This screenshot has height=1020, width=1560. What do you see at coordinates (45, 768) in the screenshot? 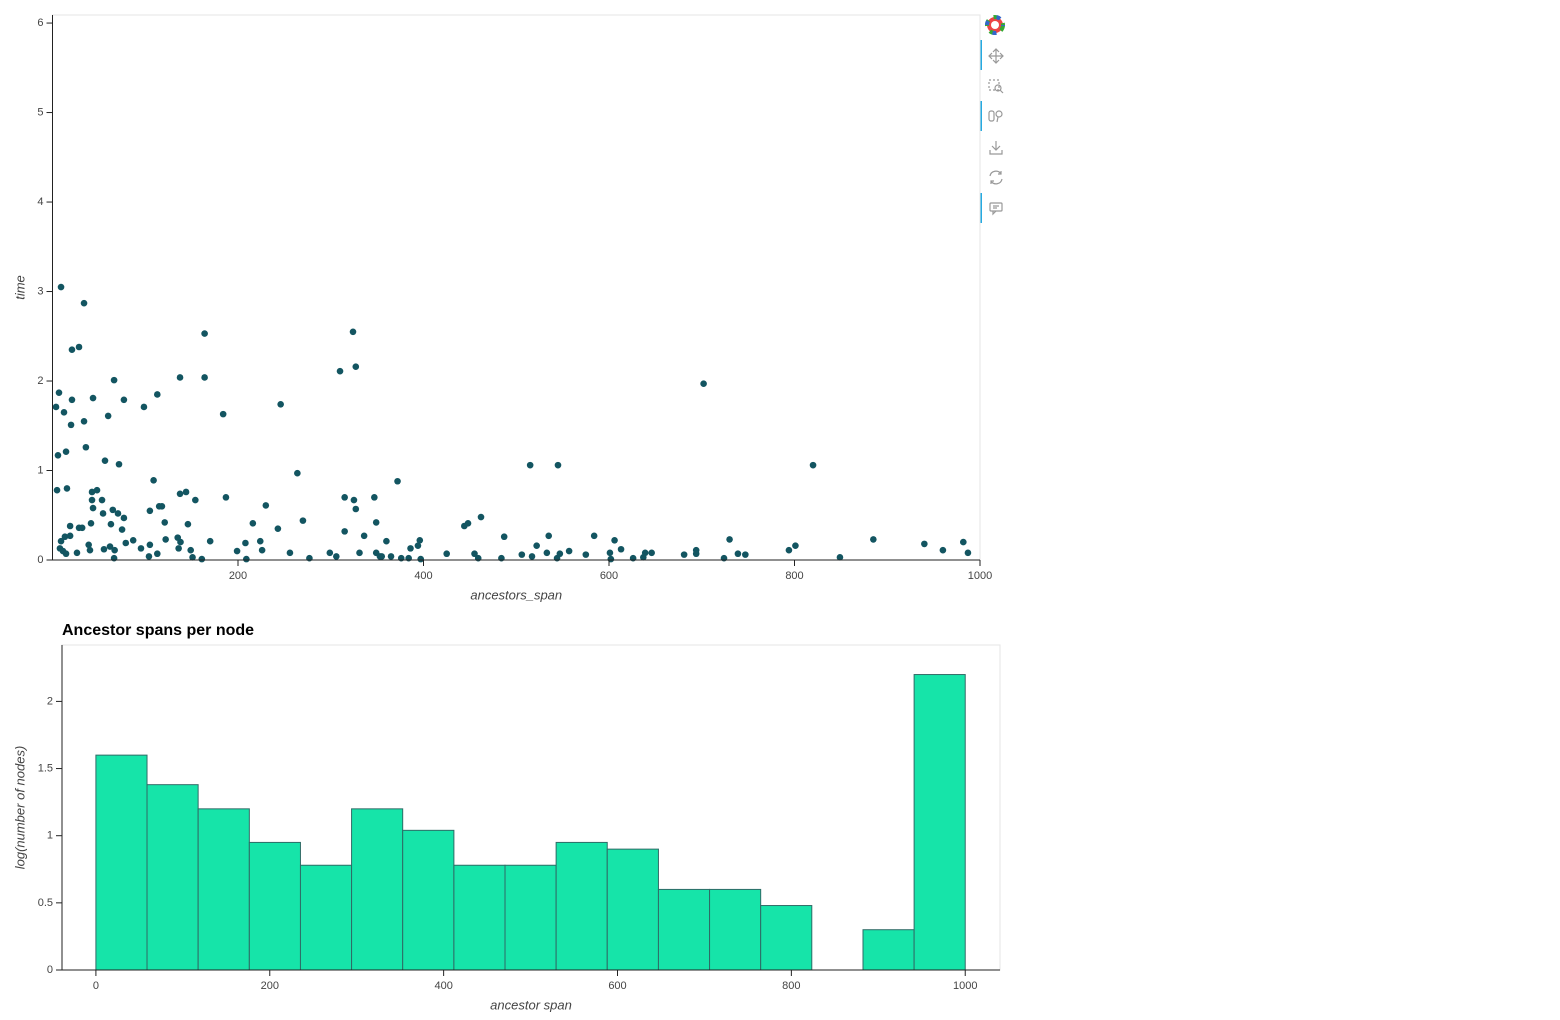
I see `y-tick-label: 1.5` at bounding box center [45, 768].